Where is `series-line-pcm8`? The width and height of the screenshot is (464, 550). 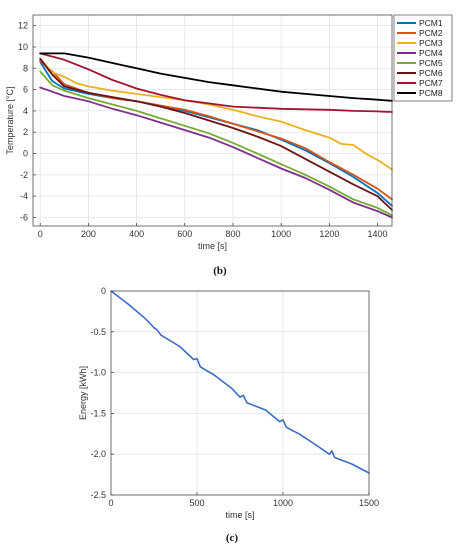
series-line-pcm8 is located at coordinates (216, 77).